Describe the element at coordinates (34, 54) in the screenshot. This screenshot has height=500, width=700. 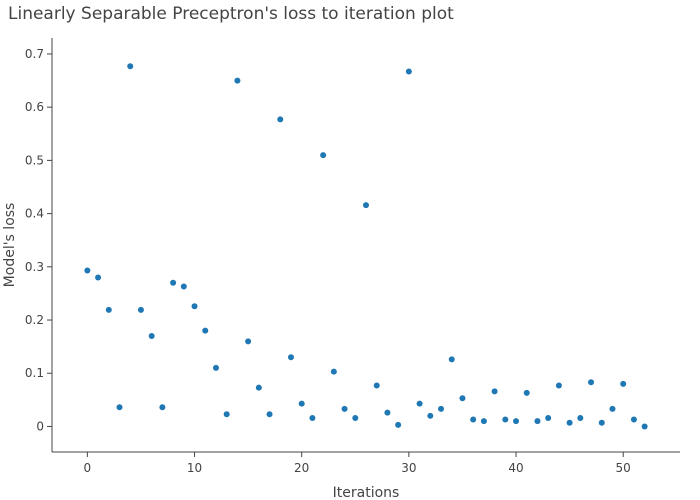
I see `y-tick-label: 0.7` at that location.